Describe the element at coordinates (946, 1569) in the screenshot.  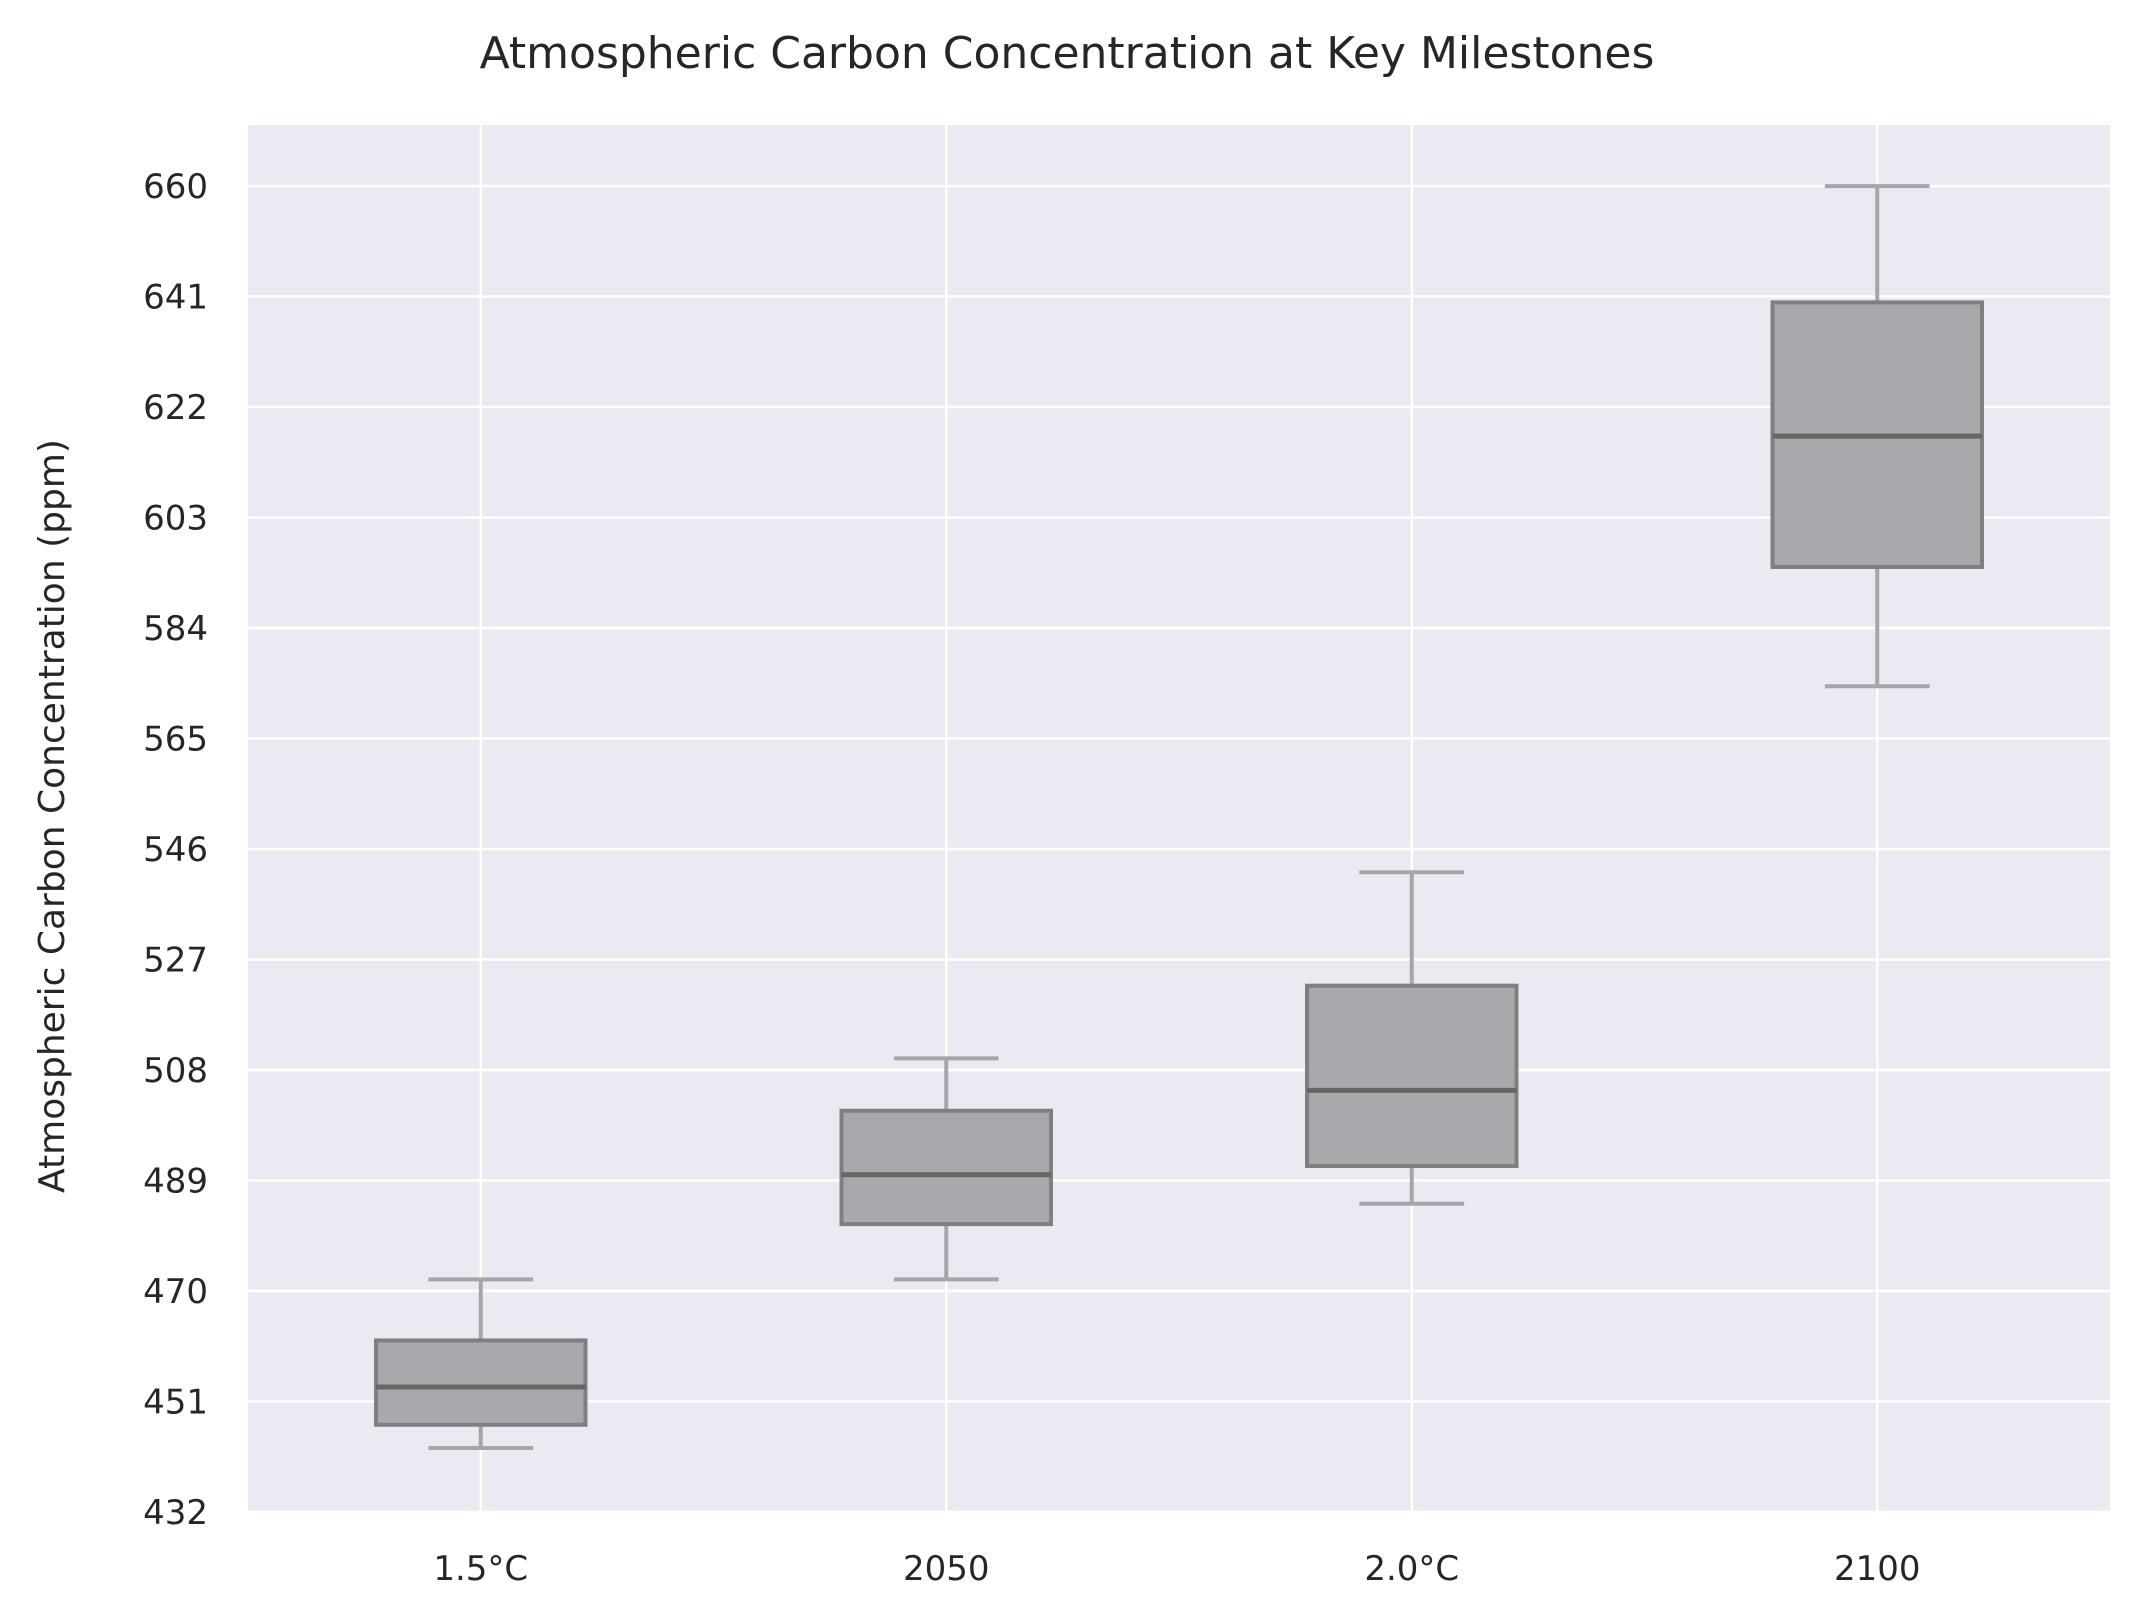
I see `x-tick-label: 2050` at that location.